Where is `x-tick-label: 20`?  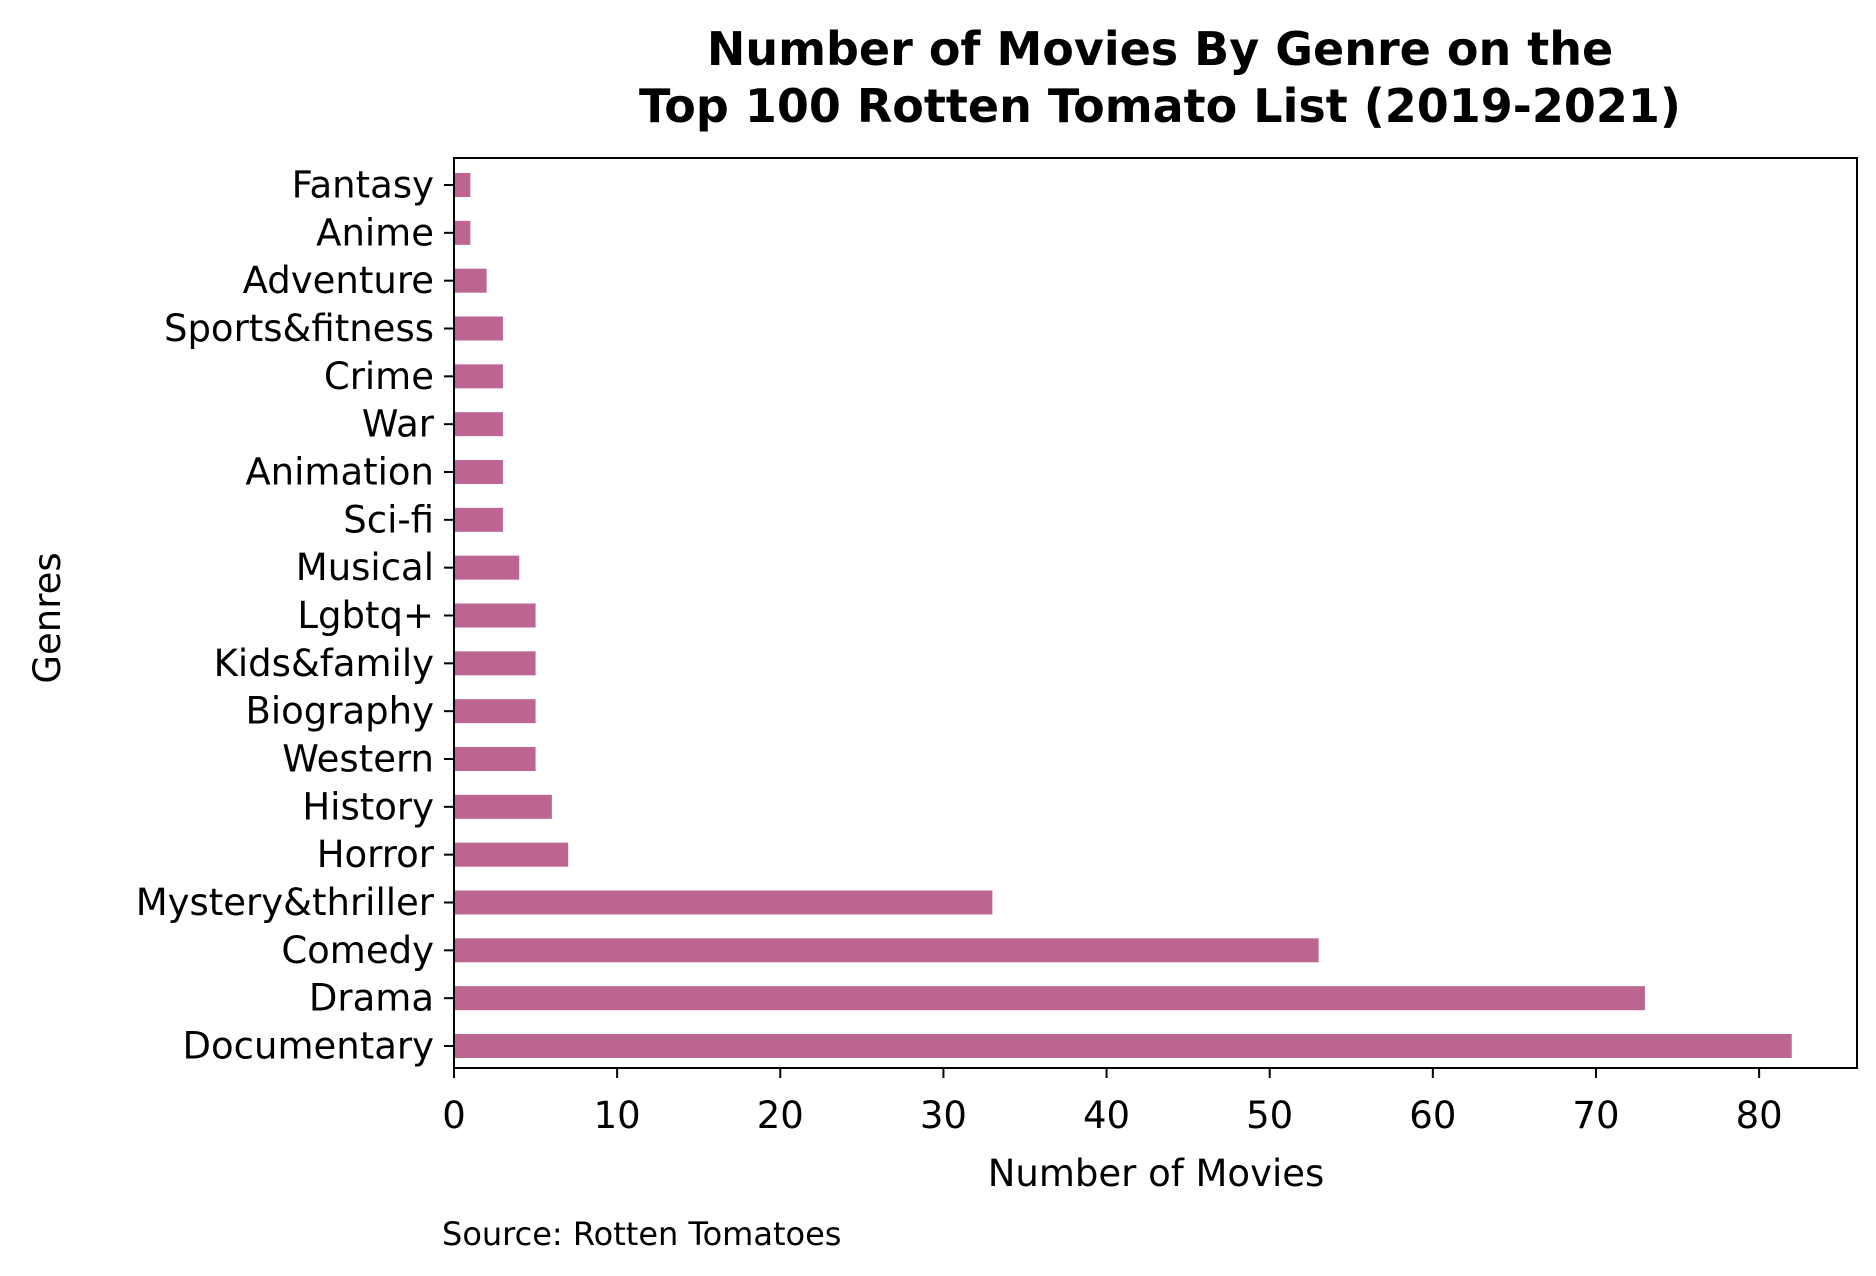
x-tick-label: 20 is located at coordinates (780, 1115).